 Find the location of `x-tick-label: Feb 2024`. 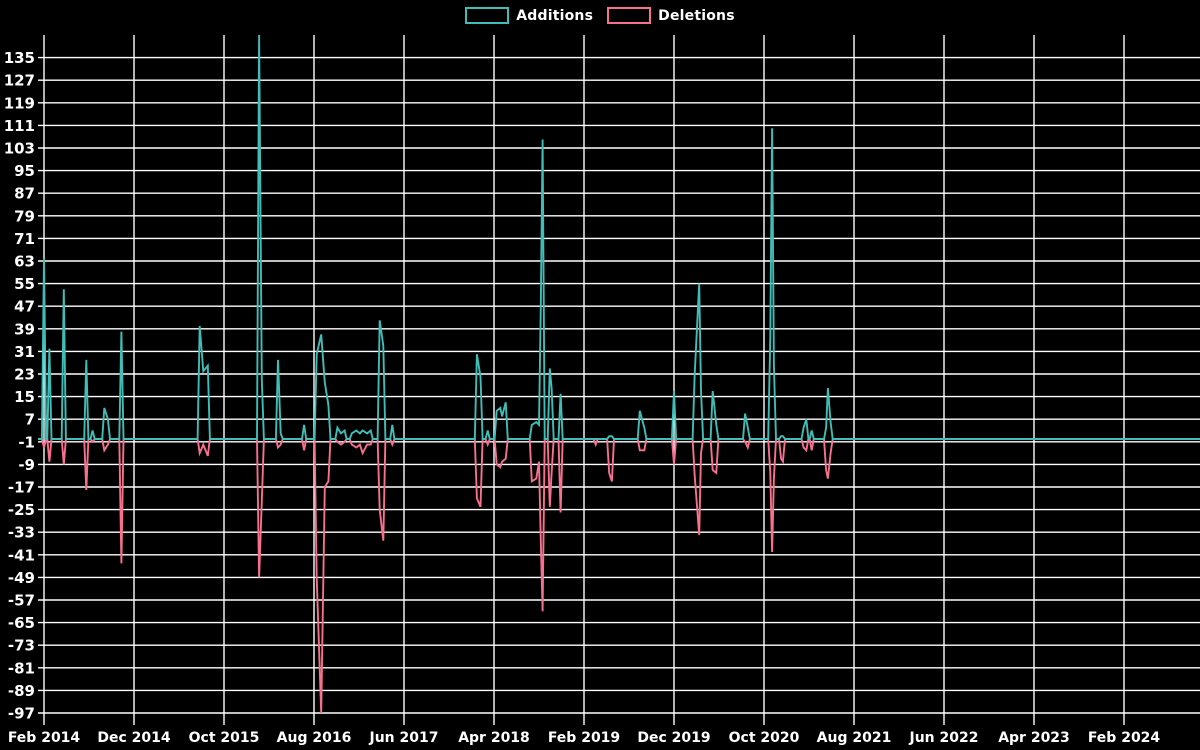

x-tick-label: Feb 2024 is located at coordinates (1124, 738).